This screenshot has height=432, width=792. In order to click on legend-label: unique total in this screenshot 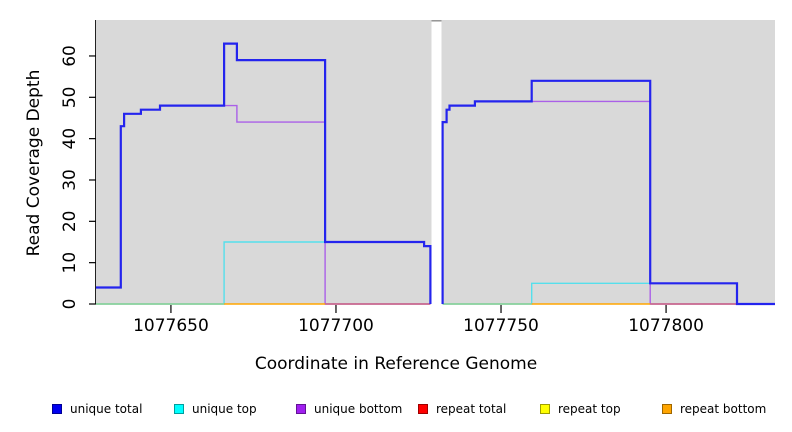, I will do `click(106, 409)`.